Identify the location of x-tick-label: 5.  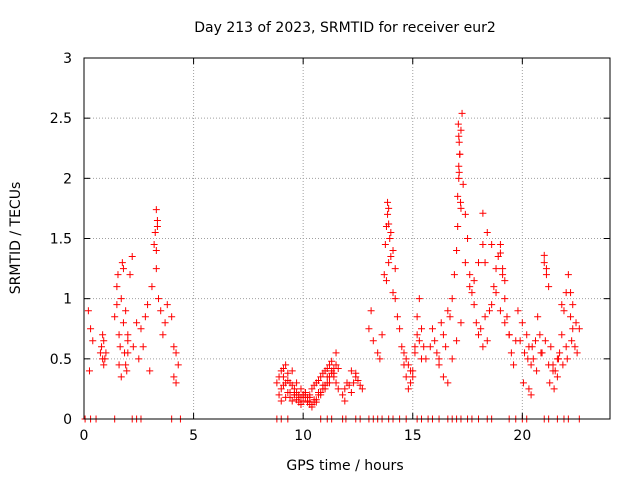
(193, 436).